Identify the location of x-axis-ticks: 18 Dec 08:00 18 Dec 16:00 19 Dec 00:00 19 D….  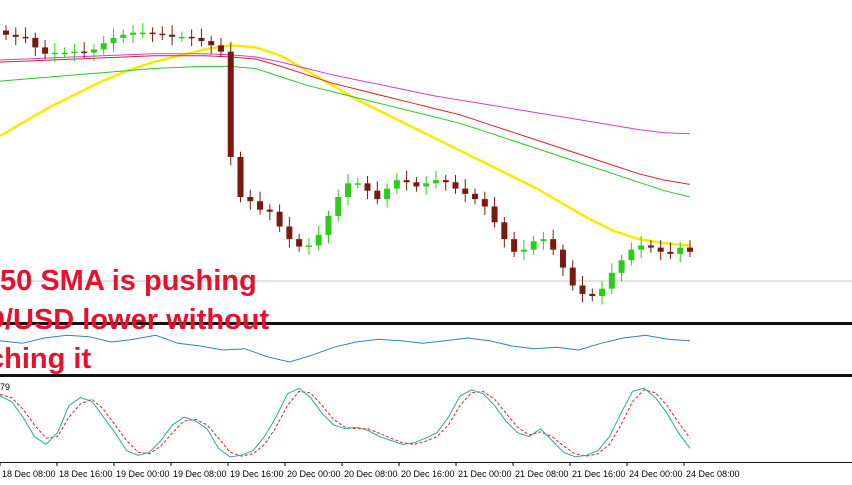
(370, 470).